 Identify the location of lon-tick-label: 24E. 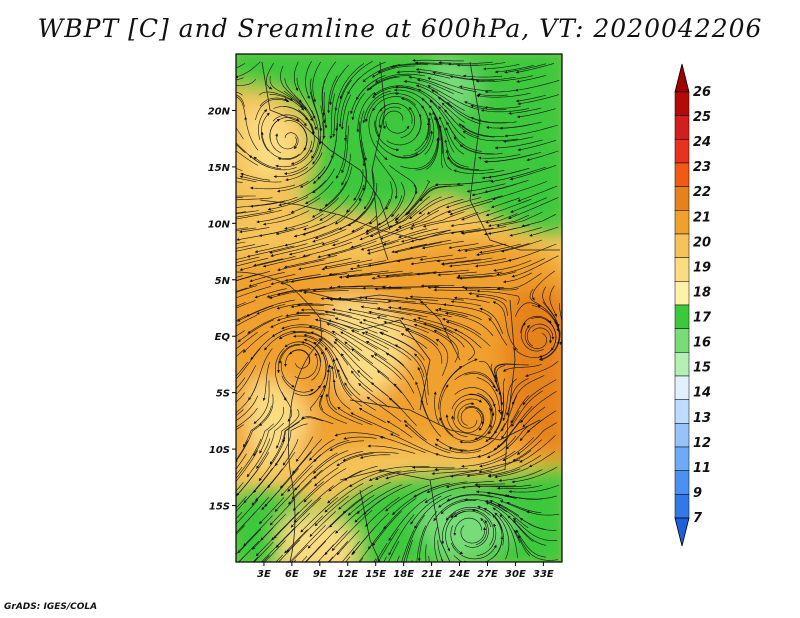
(459, 574).